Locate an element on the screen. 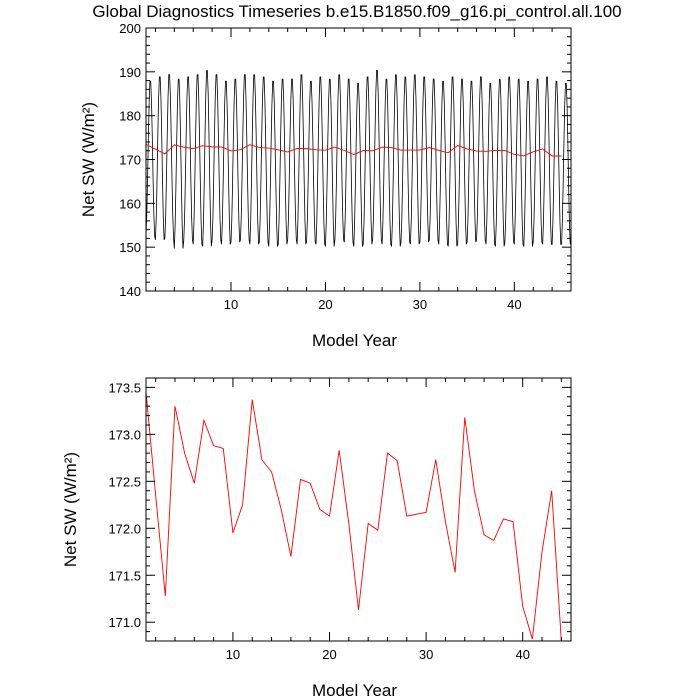 This screenshot has width=700, height=700. y-tick-label: 172.5 is located at coordinates (124, 481).